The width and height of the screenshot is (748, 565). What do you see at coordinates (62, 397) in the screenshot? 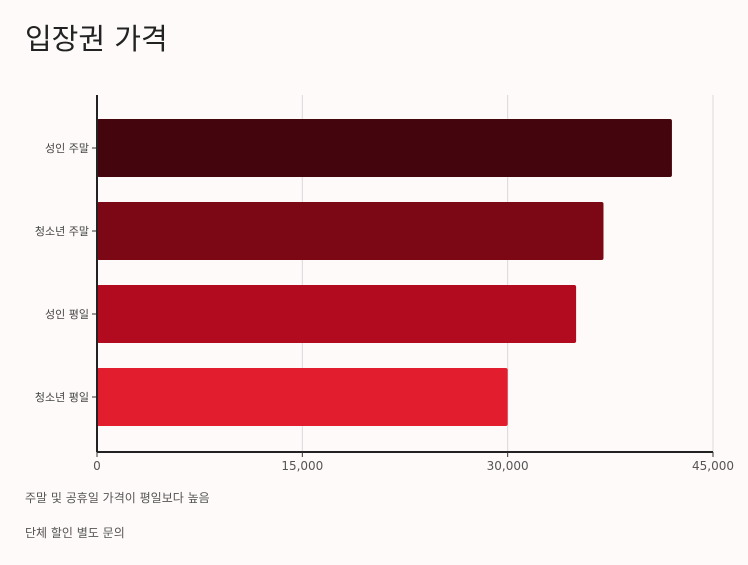
I see `y-tick-label-4: 청소년 평일` at bounding box center [62, 397].